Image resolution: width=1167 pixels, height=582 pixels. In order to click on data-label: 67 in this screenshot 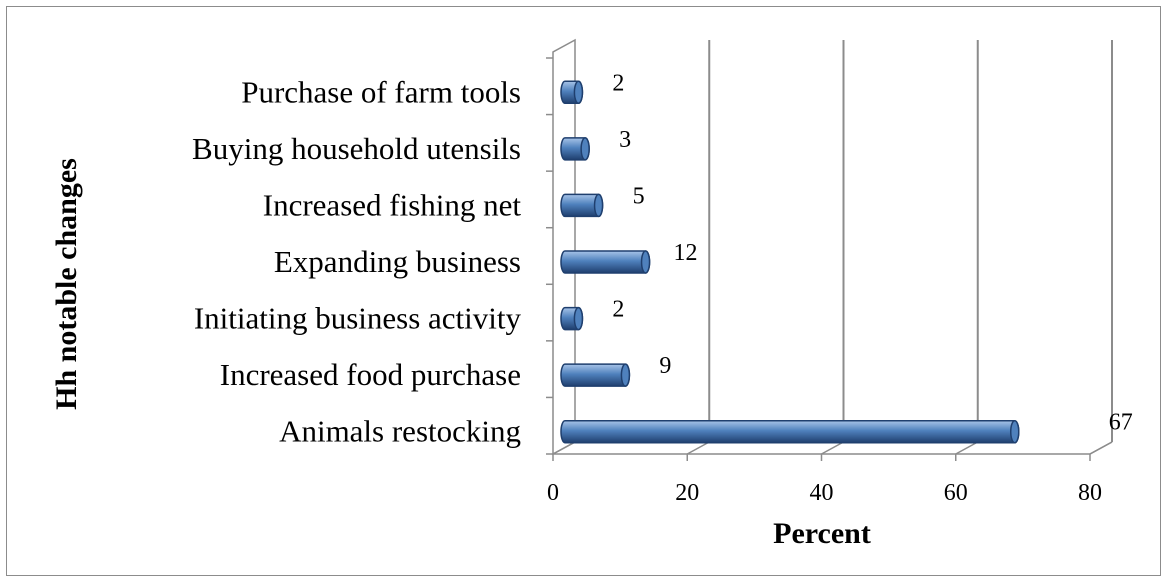, I will do `click(1121, 423)`.